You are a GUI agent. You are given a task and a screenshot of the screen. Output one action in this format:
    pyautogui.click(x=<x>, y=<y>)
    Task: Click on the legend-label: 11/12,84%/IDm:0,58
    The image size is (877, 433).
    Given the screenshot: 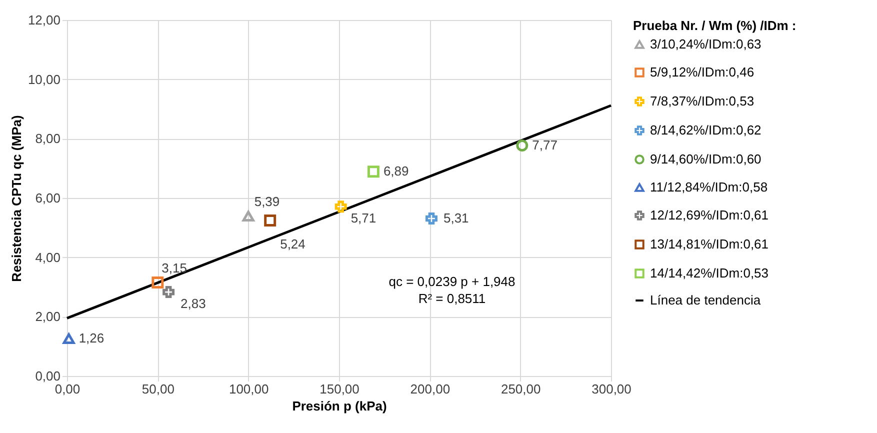 What is the action you would take?
    pyautogui.click(x=709, y=187)
    